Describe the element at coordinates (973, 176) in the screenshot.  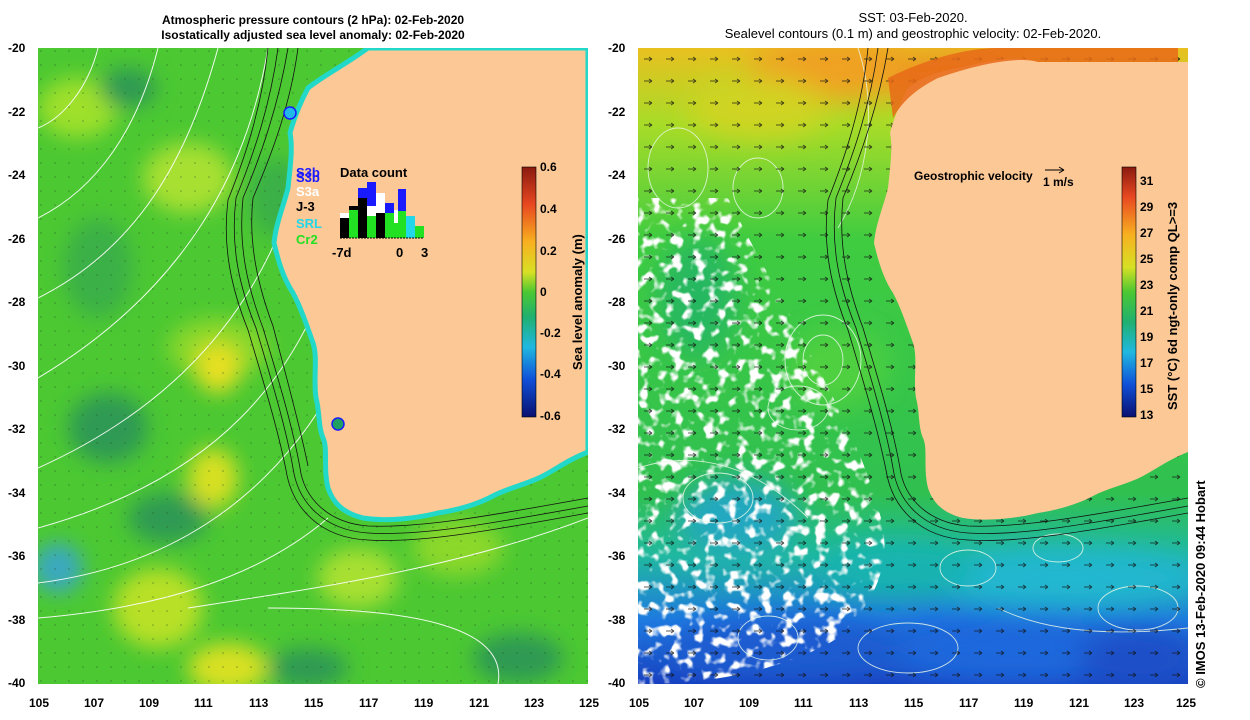
I see `velocity-label: Geostrophic velocity` at that location.